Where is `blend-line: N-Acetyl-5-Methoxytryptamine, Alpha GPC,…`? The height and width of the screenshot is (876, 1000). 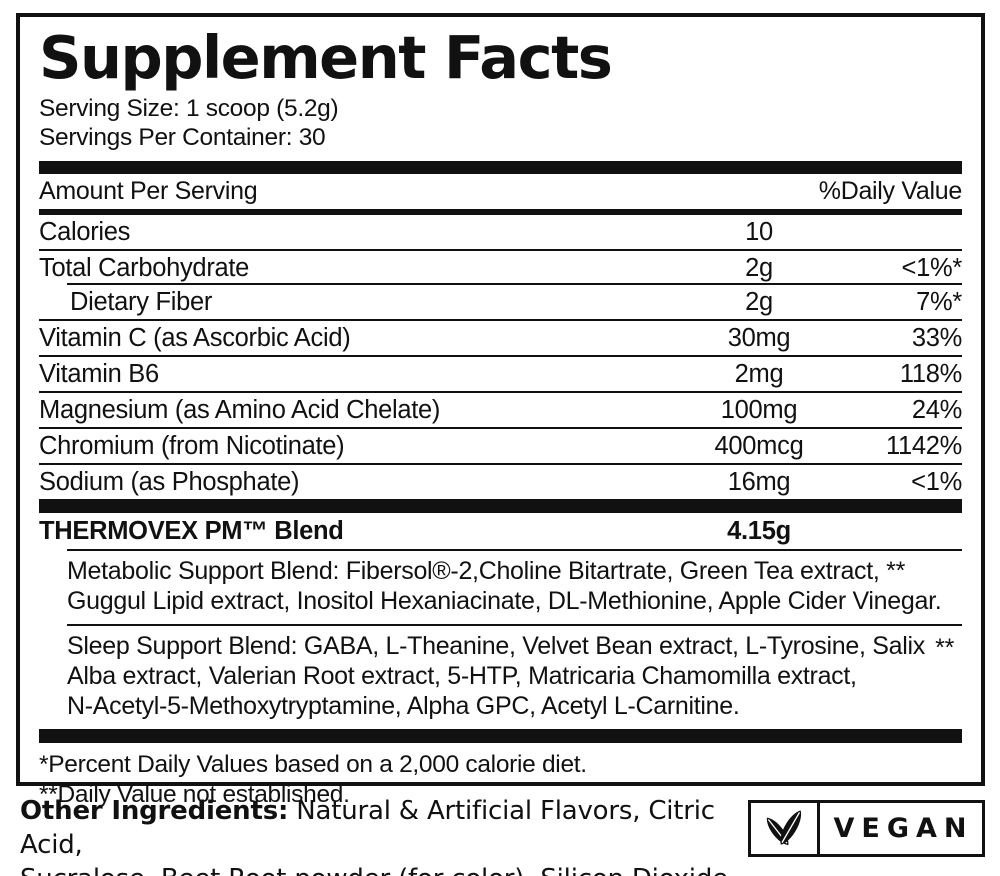 blend-line: N-Acetyl-5-Methoxytryptamine, Alpha GPC,… is located at coordinates (403, 706).